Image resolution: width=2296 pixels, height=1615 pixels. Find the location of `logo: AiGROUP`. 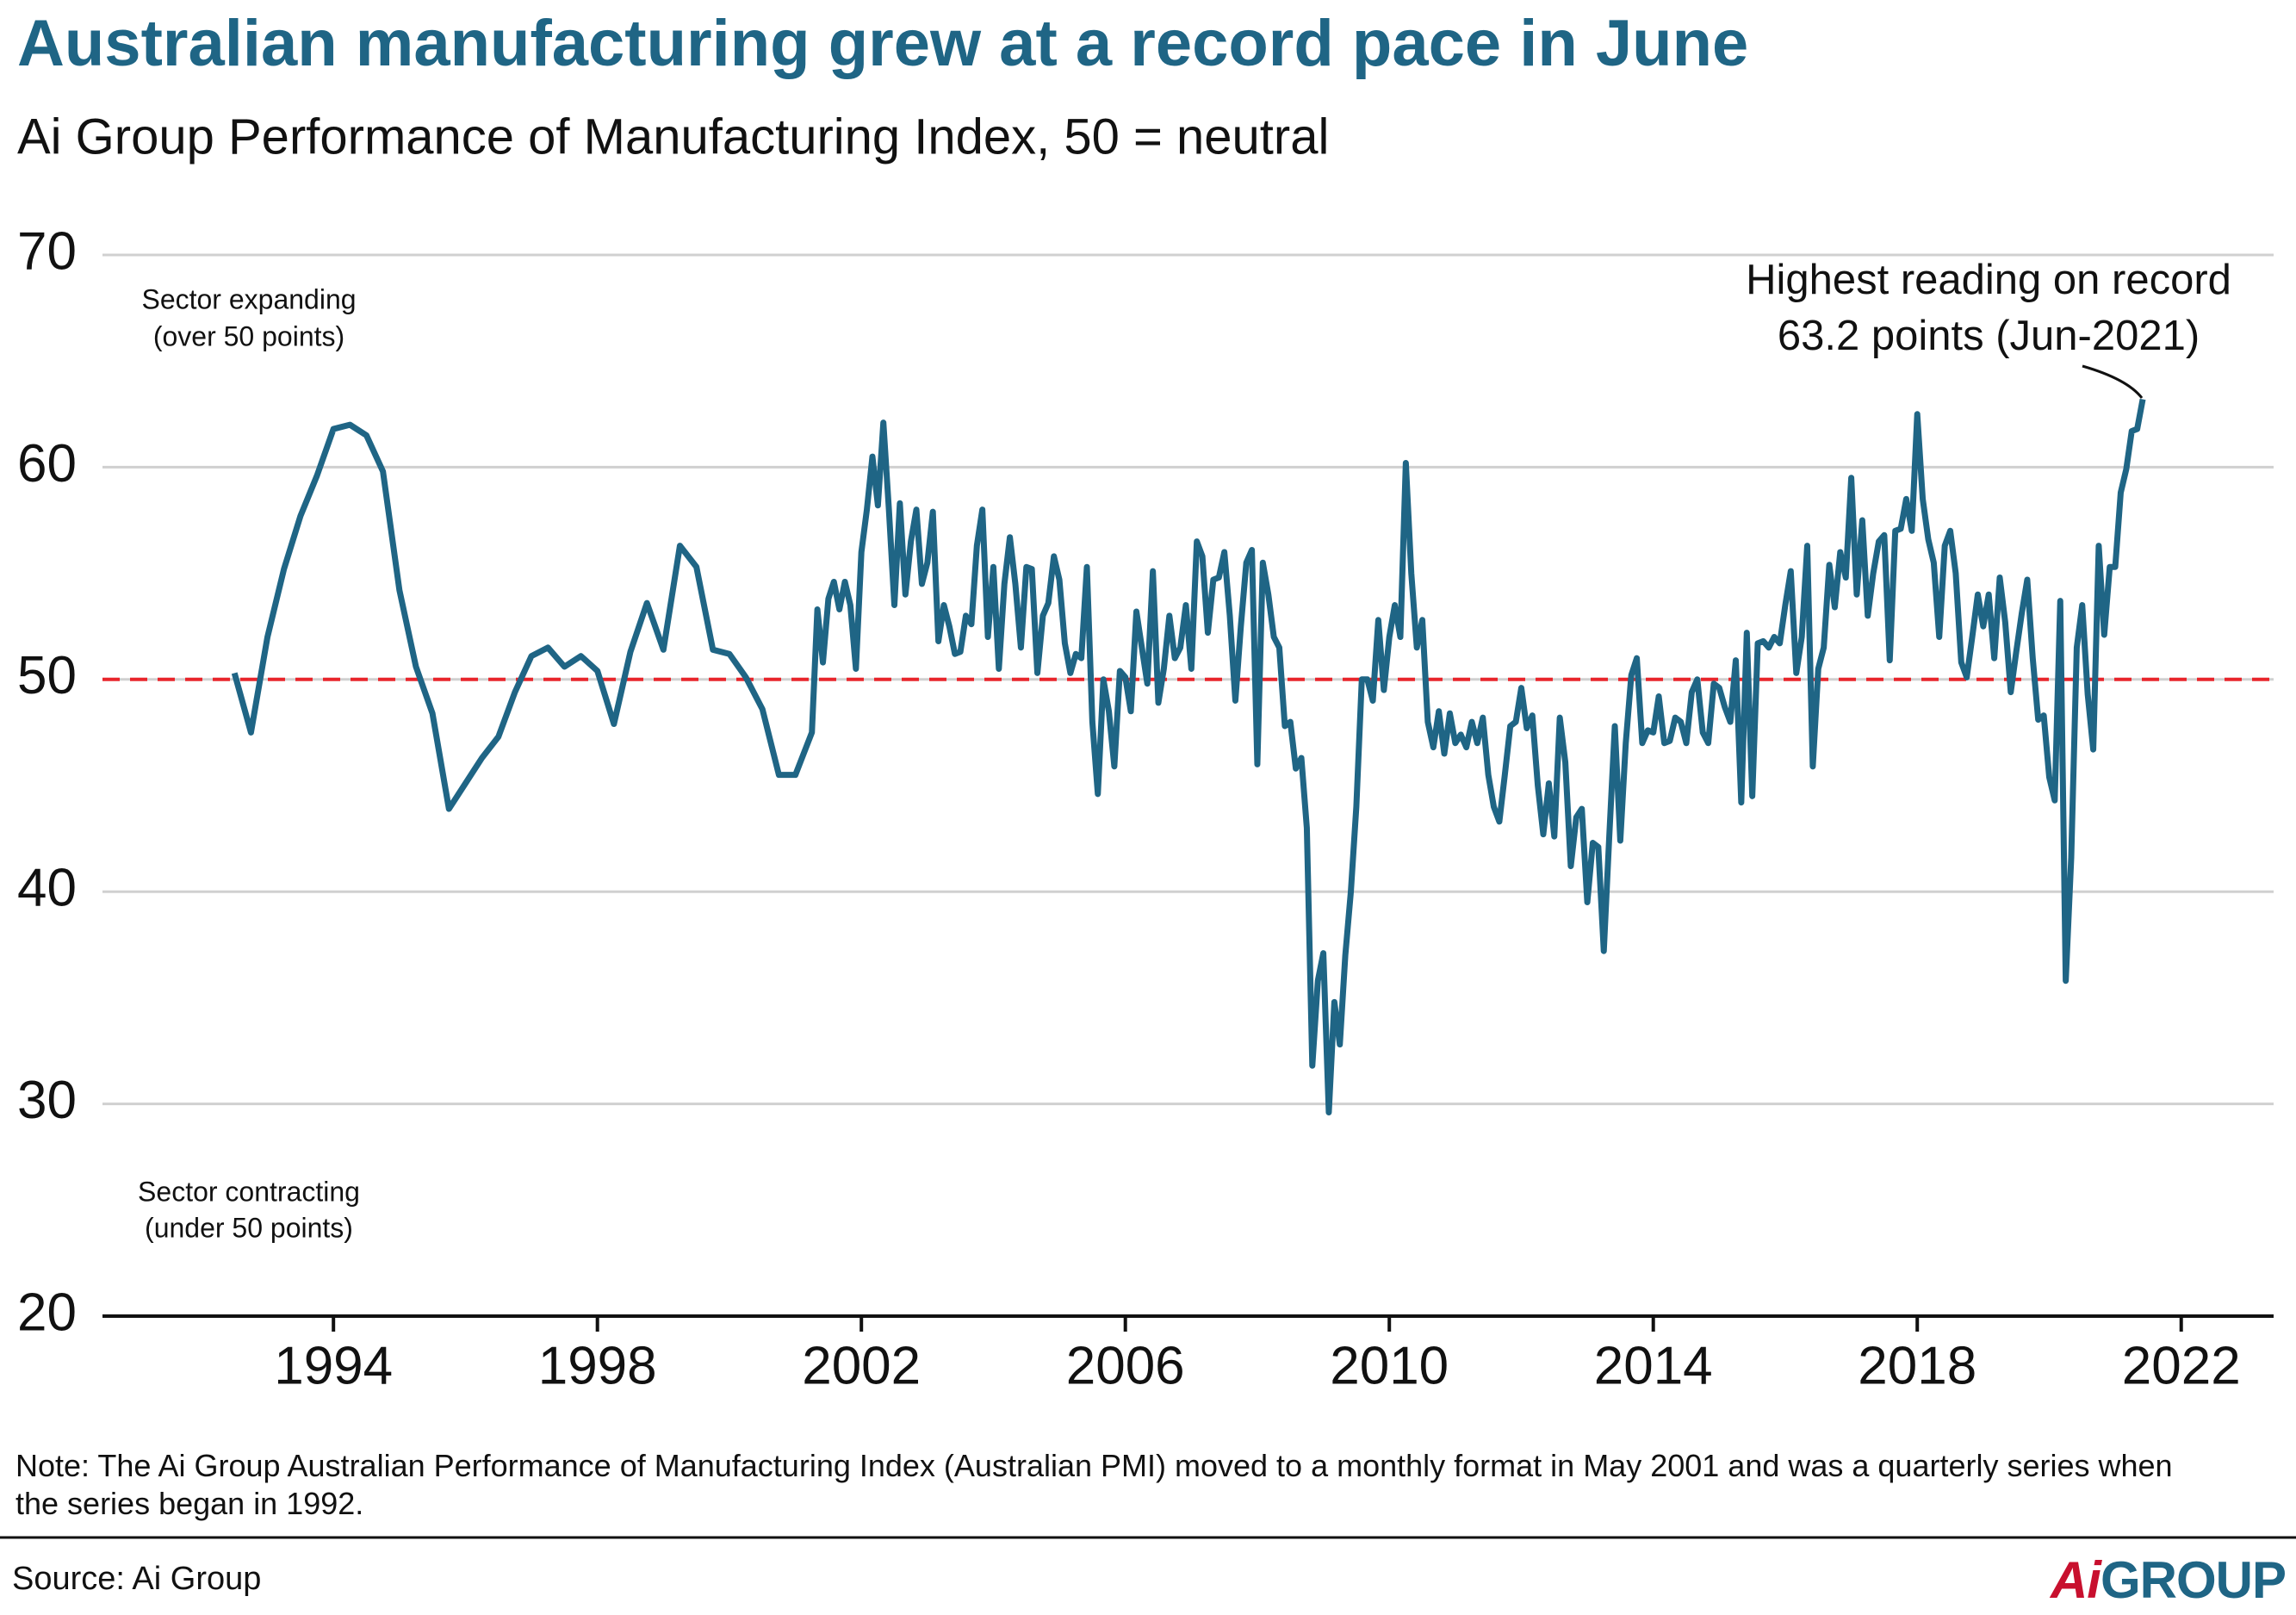

logo: AiGROUP is located at coordinates (2168, 1580).